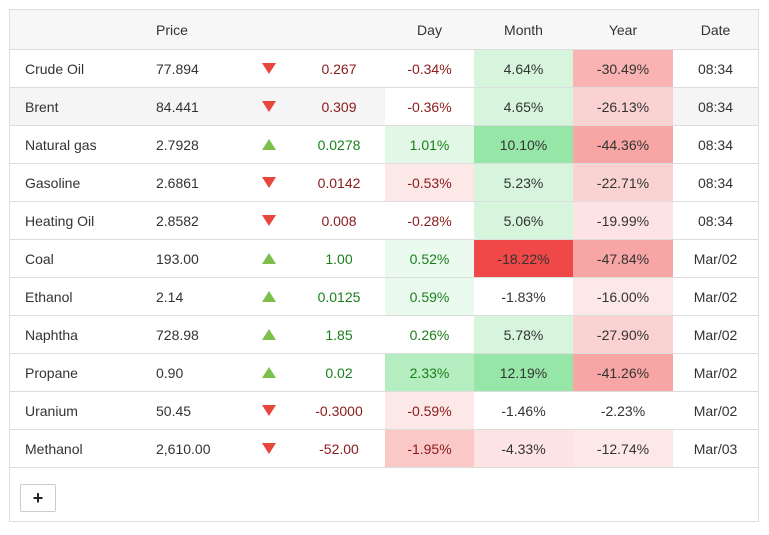 Image resolution: width=769 pixels, height=535 pixels. What do you see at coordinates (339, 30) in the screenshot?
I see `header-change` at bounding box center [339, 30].